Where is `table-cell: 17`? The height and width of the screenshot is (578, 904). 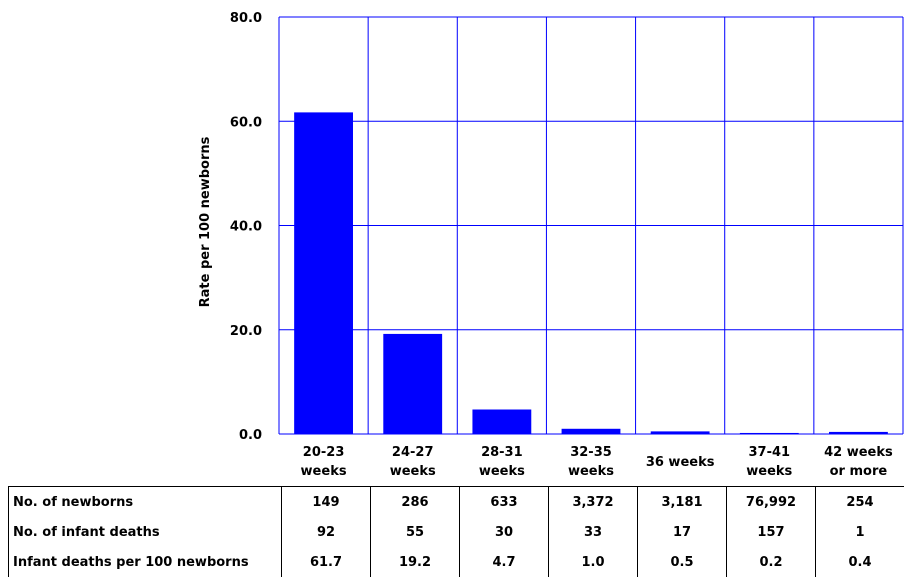 table-cell: 17 is located at coordinates (682, 532).